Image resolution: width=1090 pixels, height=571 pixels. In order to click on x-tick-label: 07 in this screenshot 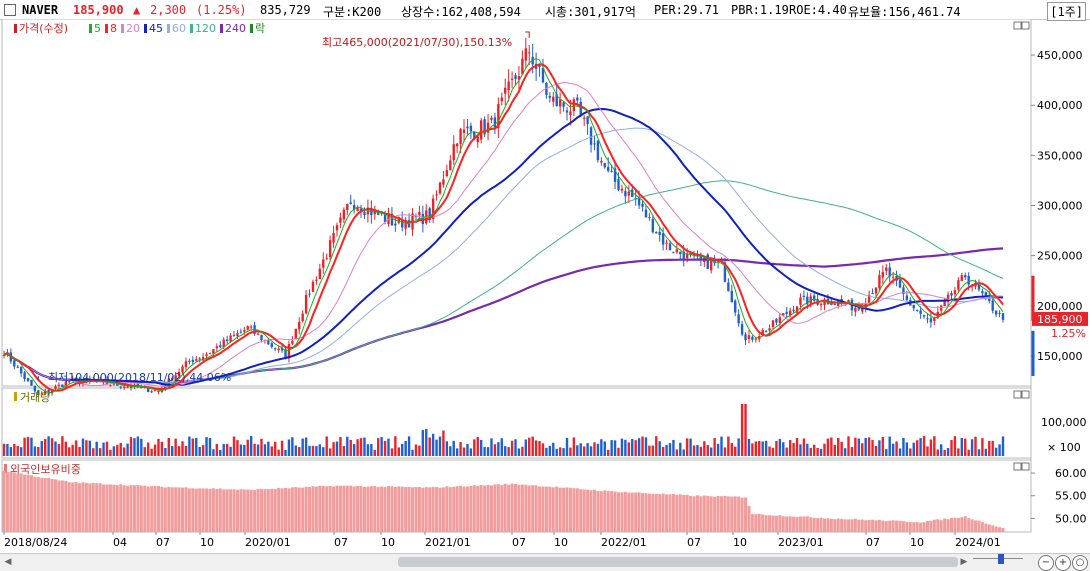, I will do `click(341, 542)`.